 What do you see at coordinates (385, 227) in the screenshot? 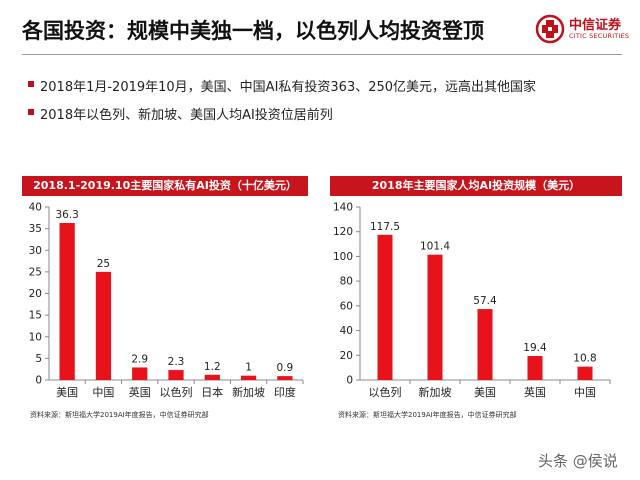
I see `data-label: 117.5` at bounding box center [385, 227].